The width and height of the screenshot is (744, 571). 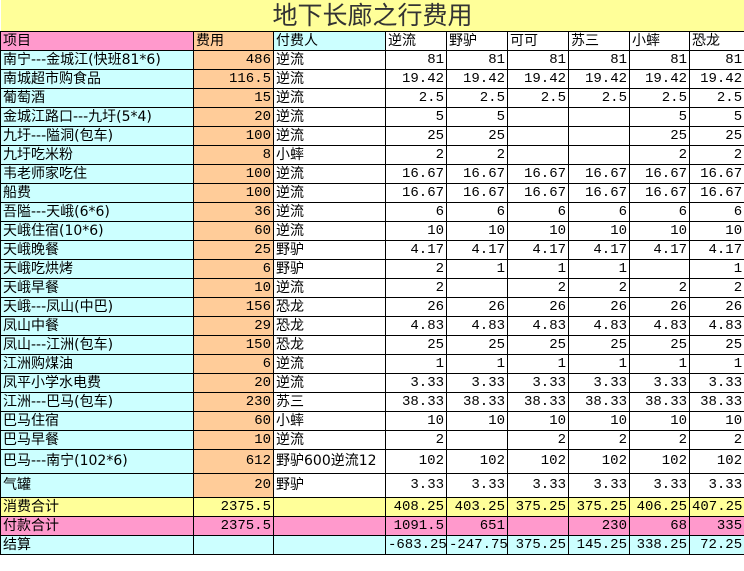 What do you see at coordinates (416, 545) in the screenshot?
I see `settle-share: -683.25` at bounding box center [416, 545].